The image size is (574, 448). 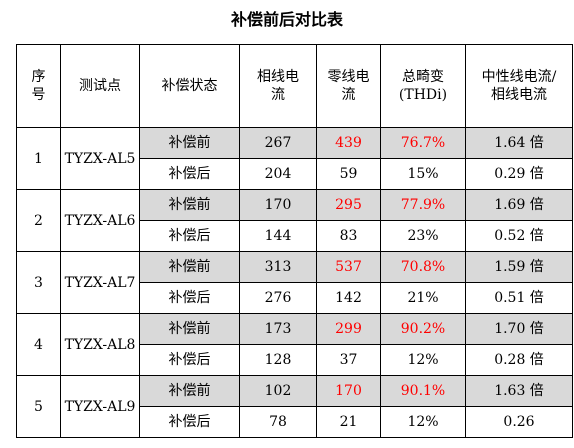 I want to click on table-row: 1 TYZX-AL5 补偿前 267 439 76.7% 1.64 倍, so click(x=294, y=158).